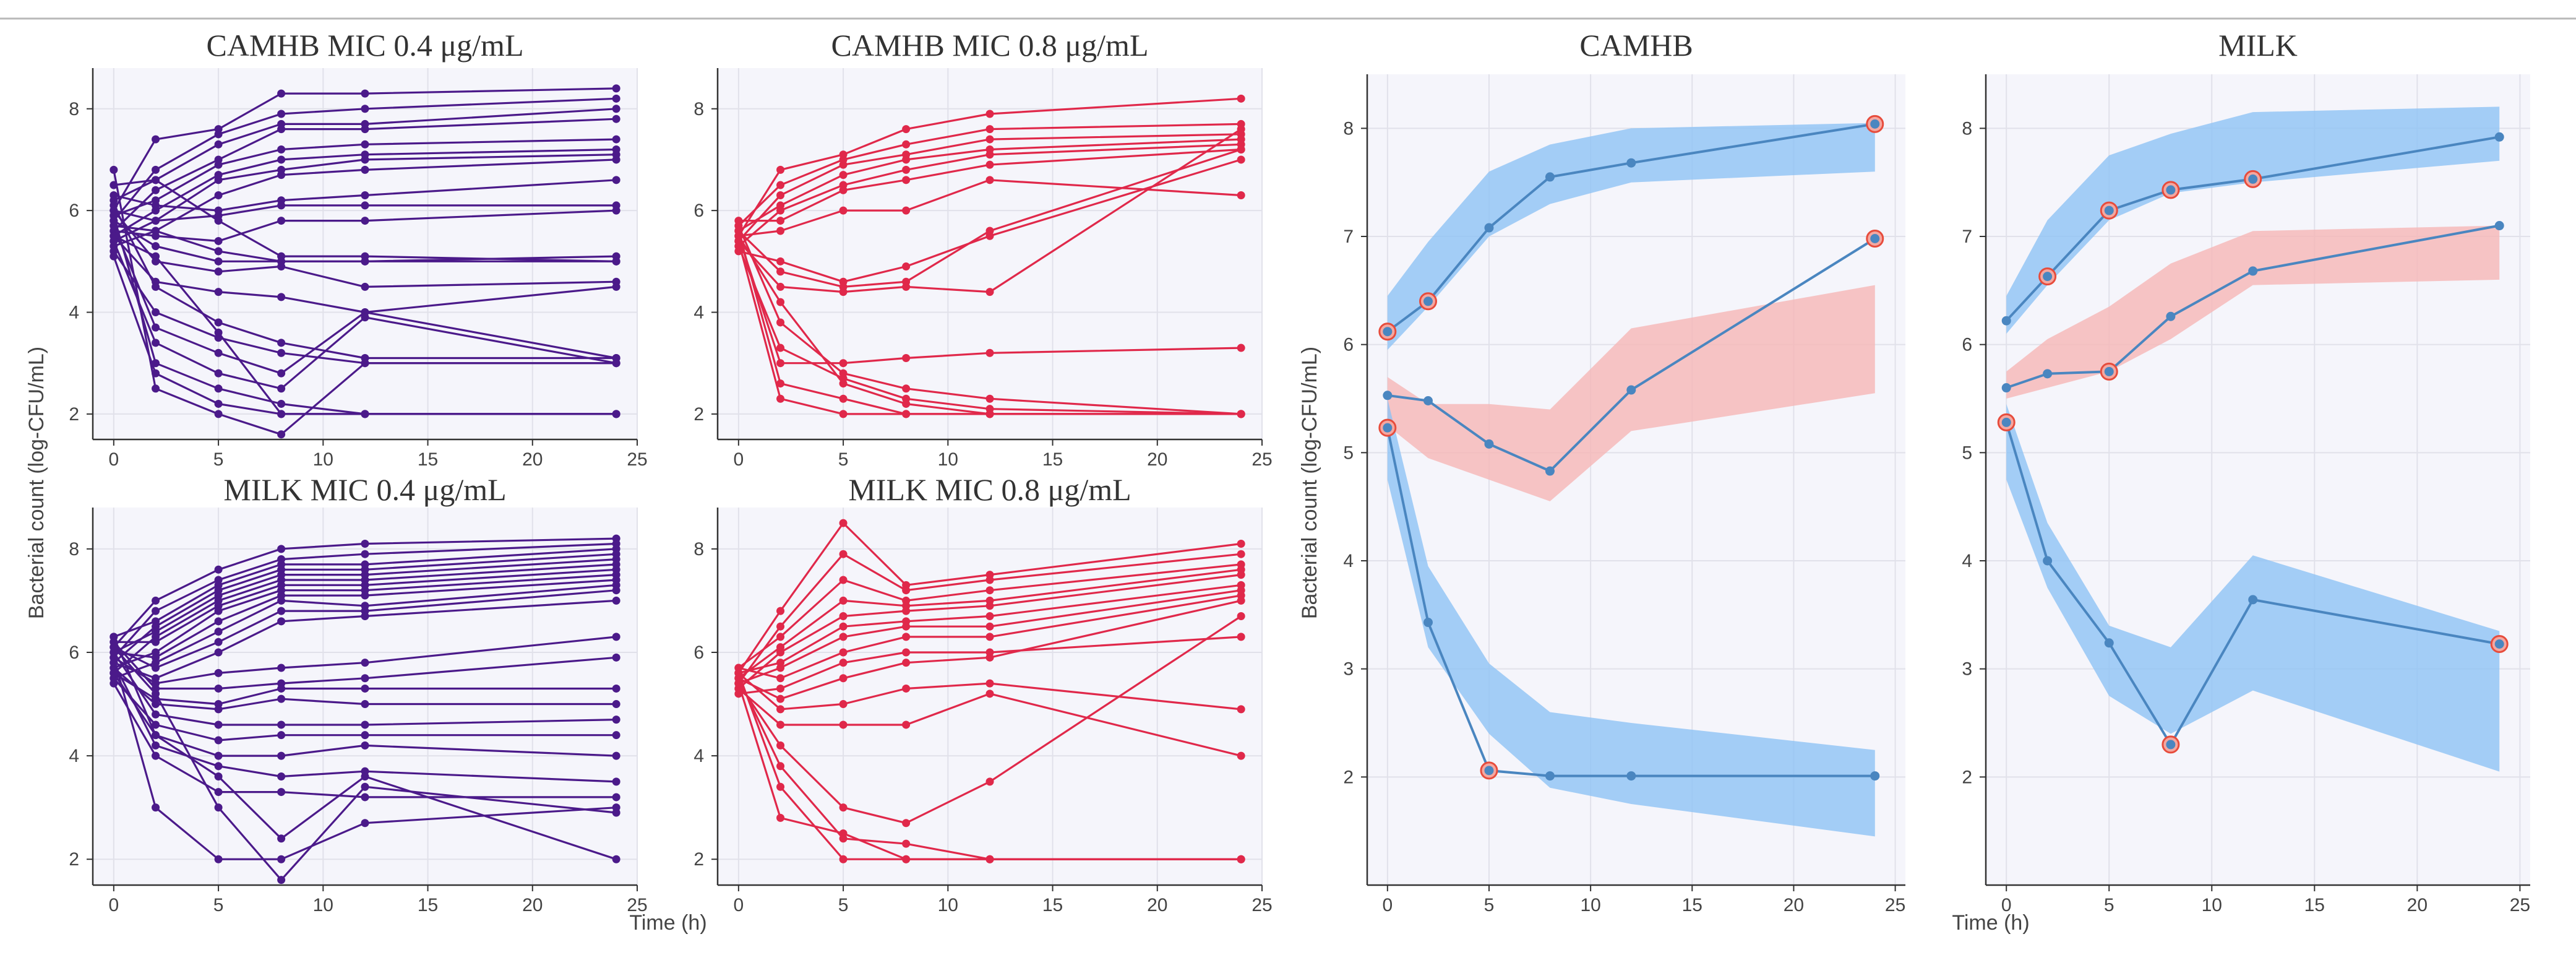  Describe the element at coordinates (990, 45) in the screenshot. I see `chart-title: CAMHB MIC 0.8 μg/mL` at that location.